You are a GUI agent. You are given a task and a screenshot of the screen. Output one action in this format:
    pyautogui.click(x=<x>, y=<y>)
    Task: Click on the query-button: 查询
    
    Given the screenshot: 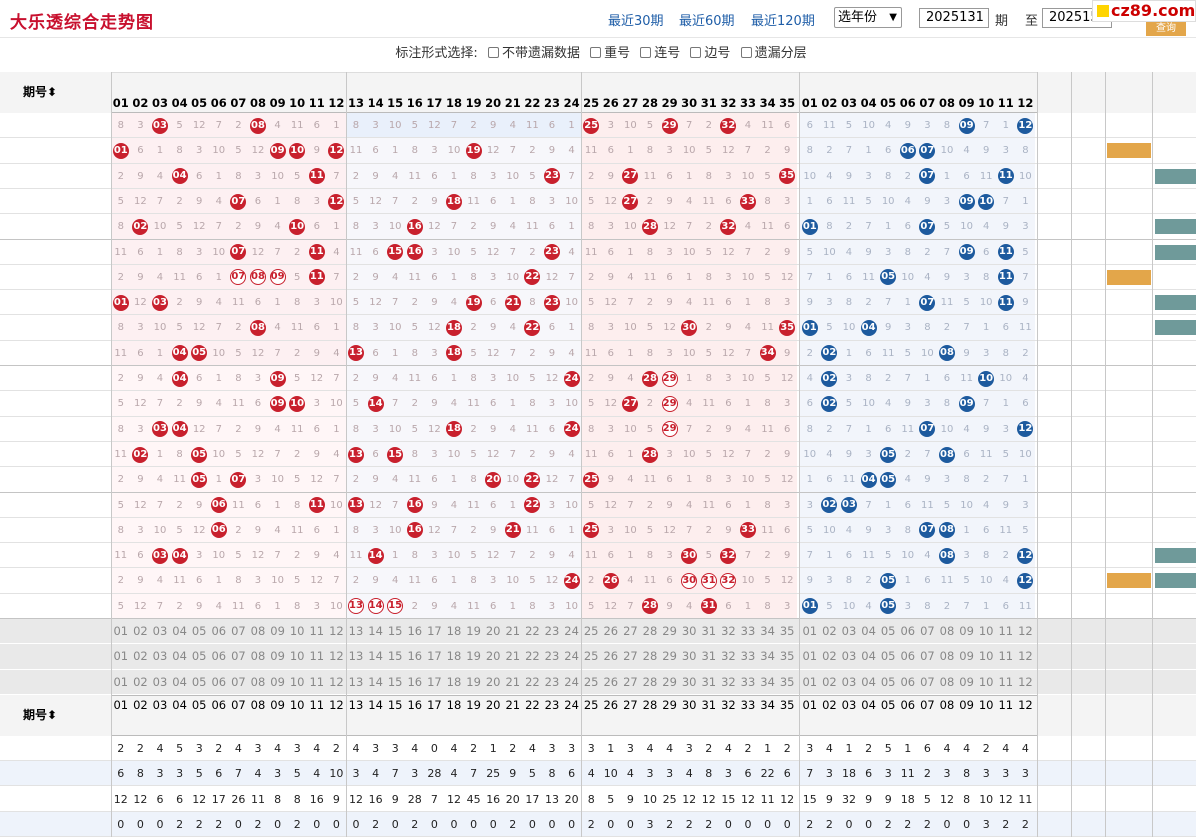 What is the action you would take?
    pyautogui.click(x=1166, y=29)
    